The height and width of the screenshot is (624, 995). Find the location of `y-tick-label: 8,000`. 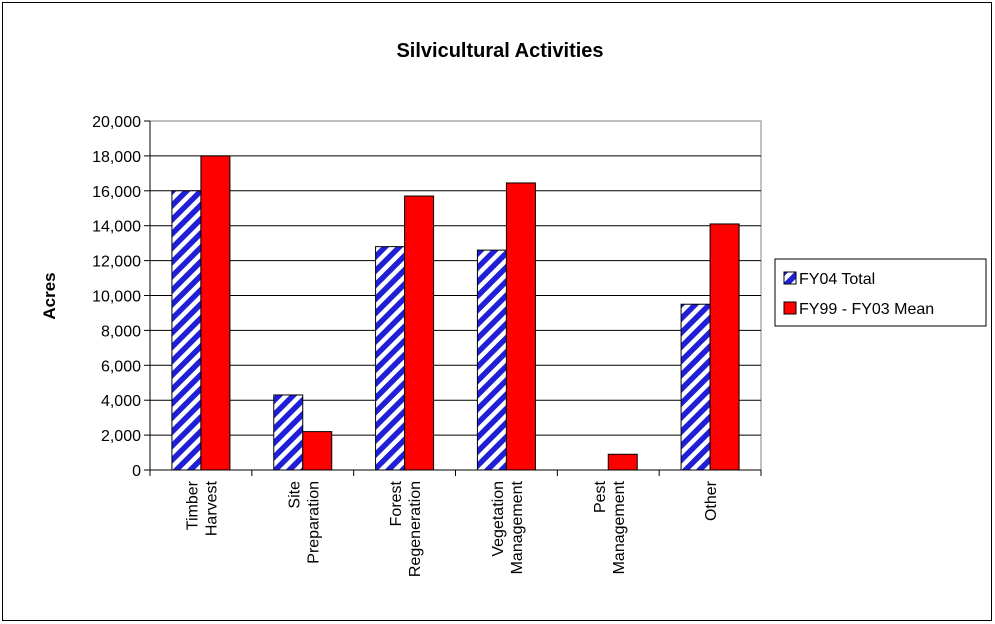

y-tick-label: 8,000 is located at coordinates (121, 331).